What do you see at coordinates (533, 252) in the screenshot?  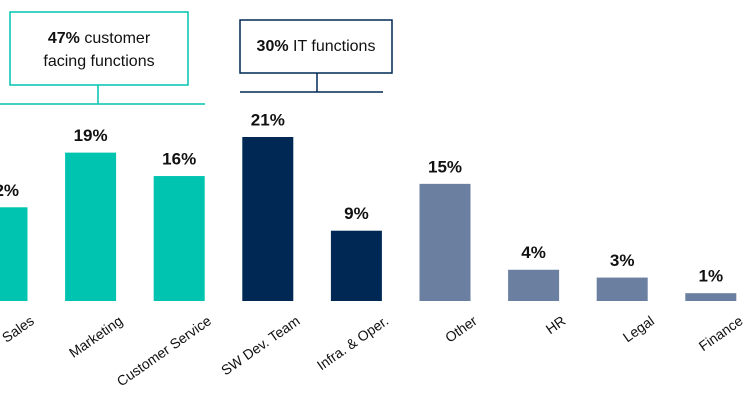 I see `value-label: 4%` at bounding box center [533, 252].